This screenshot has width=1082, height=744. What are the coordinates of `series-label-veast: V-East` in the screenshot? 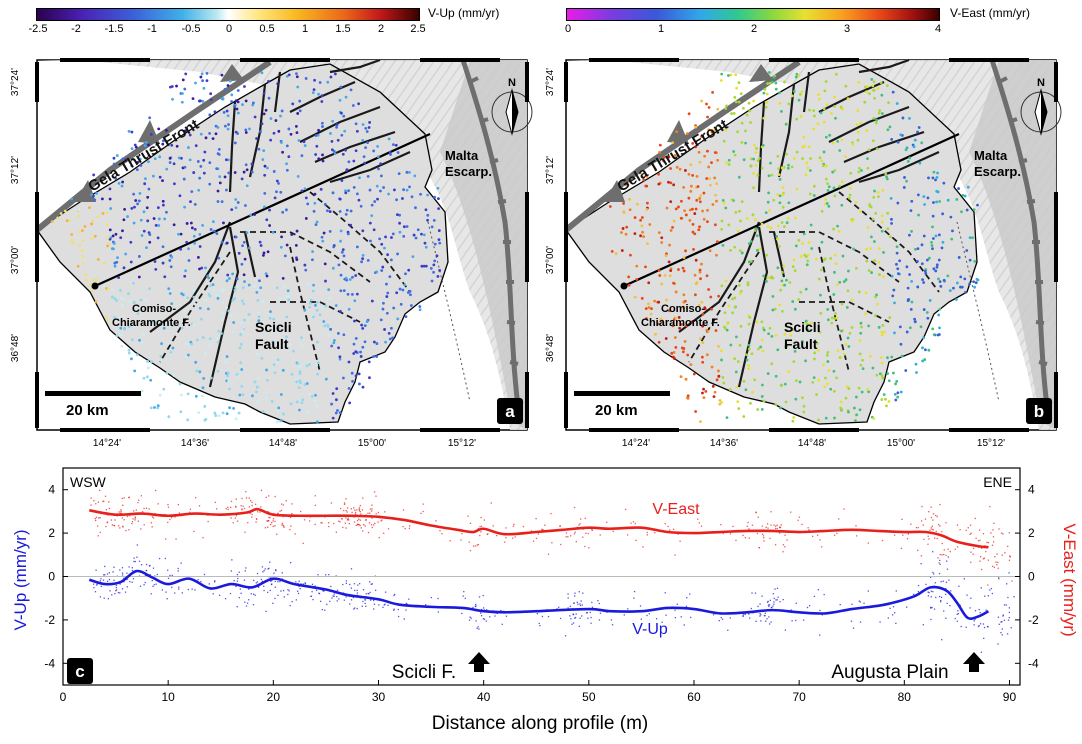 It's located at (676, 509).